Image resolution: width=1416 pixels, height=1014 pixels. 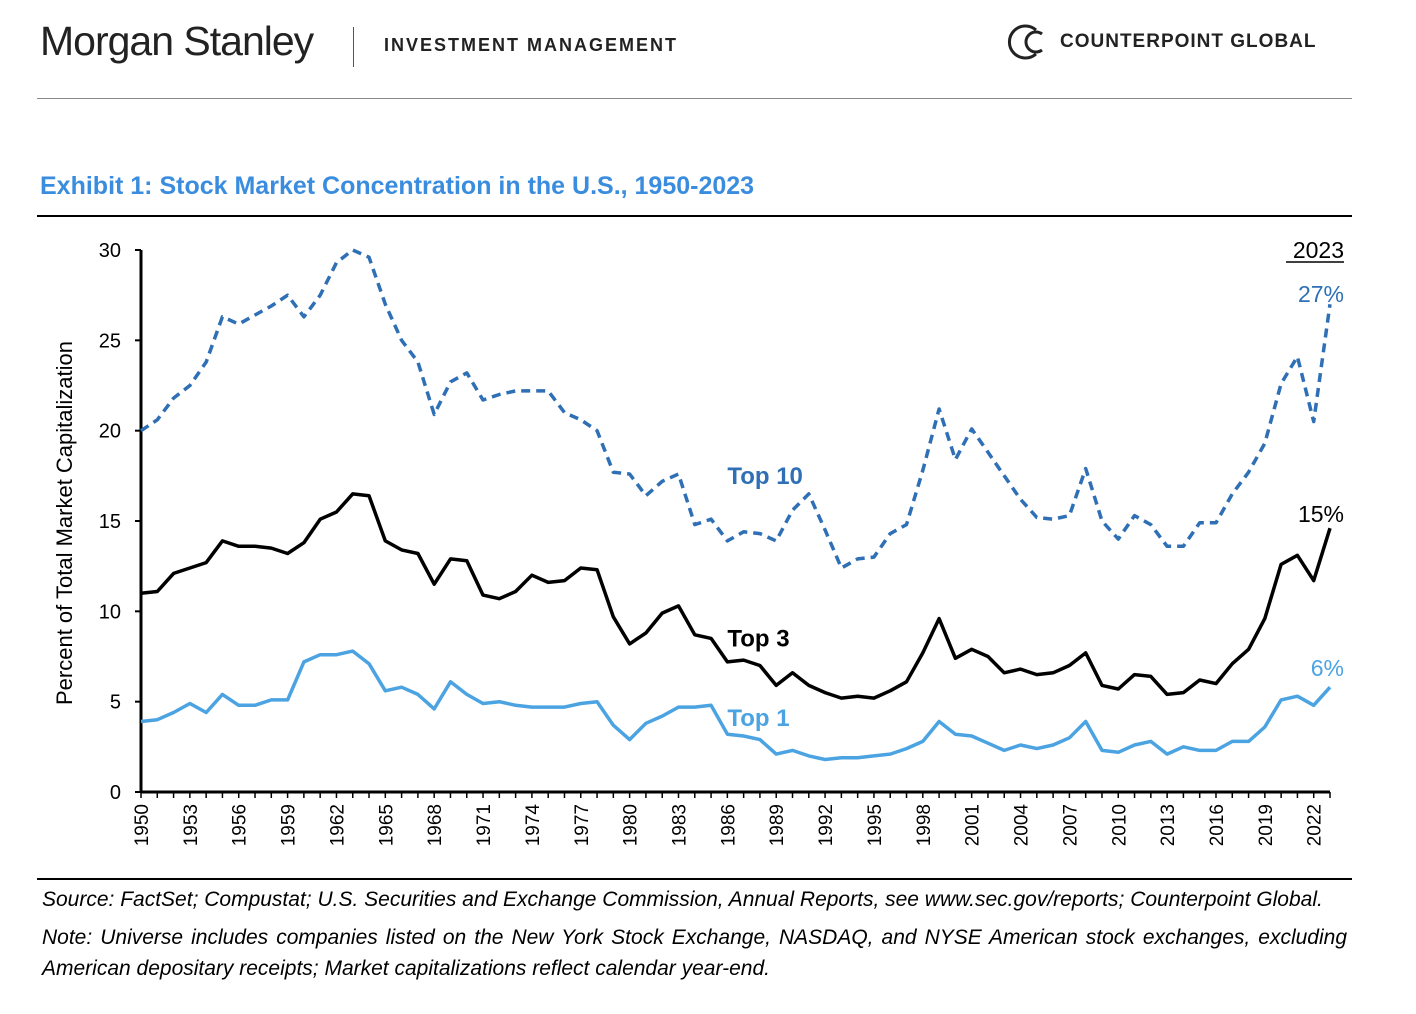 I want to click on y-tick-label: 25, so click(x=110, y=341).